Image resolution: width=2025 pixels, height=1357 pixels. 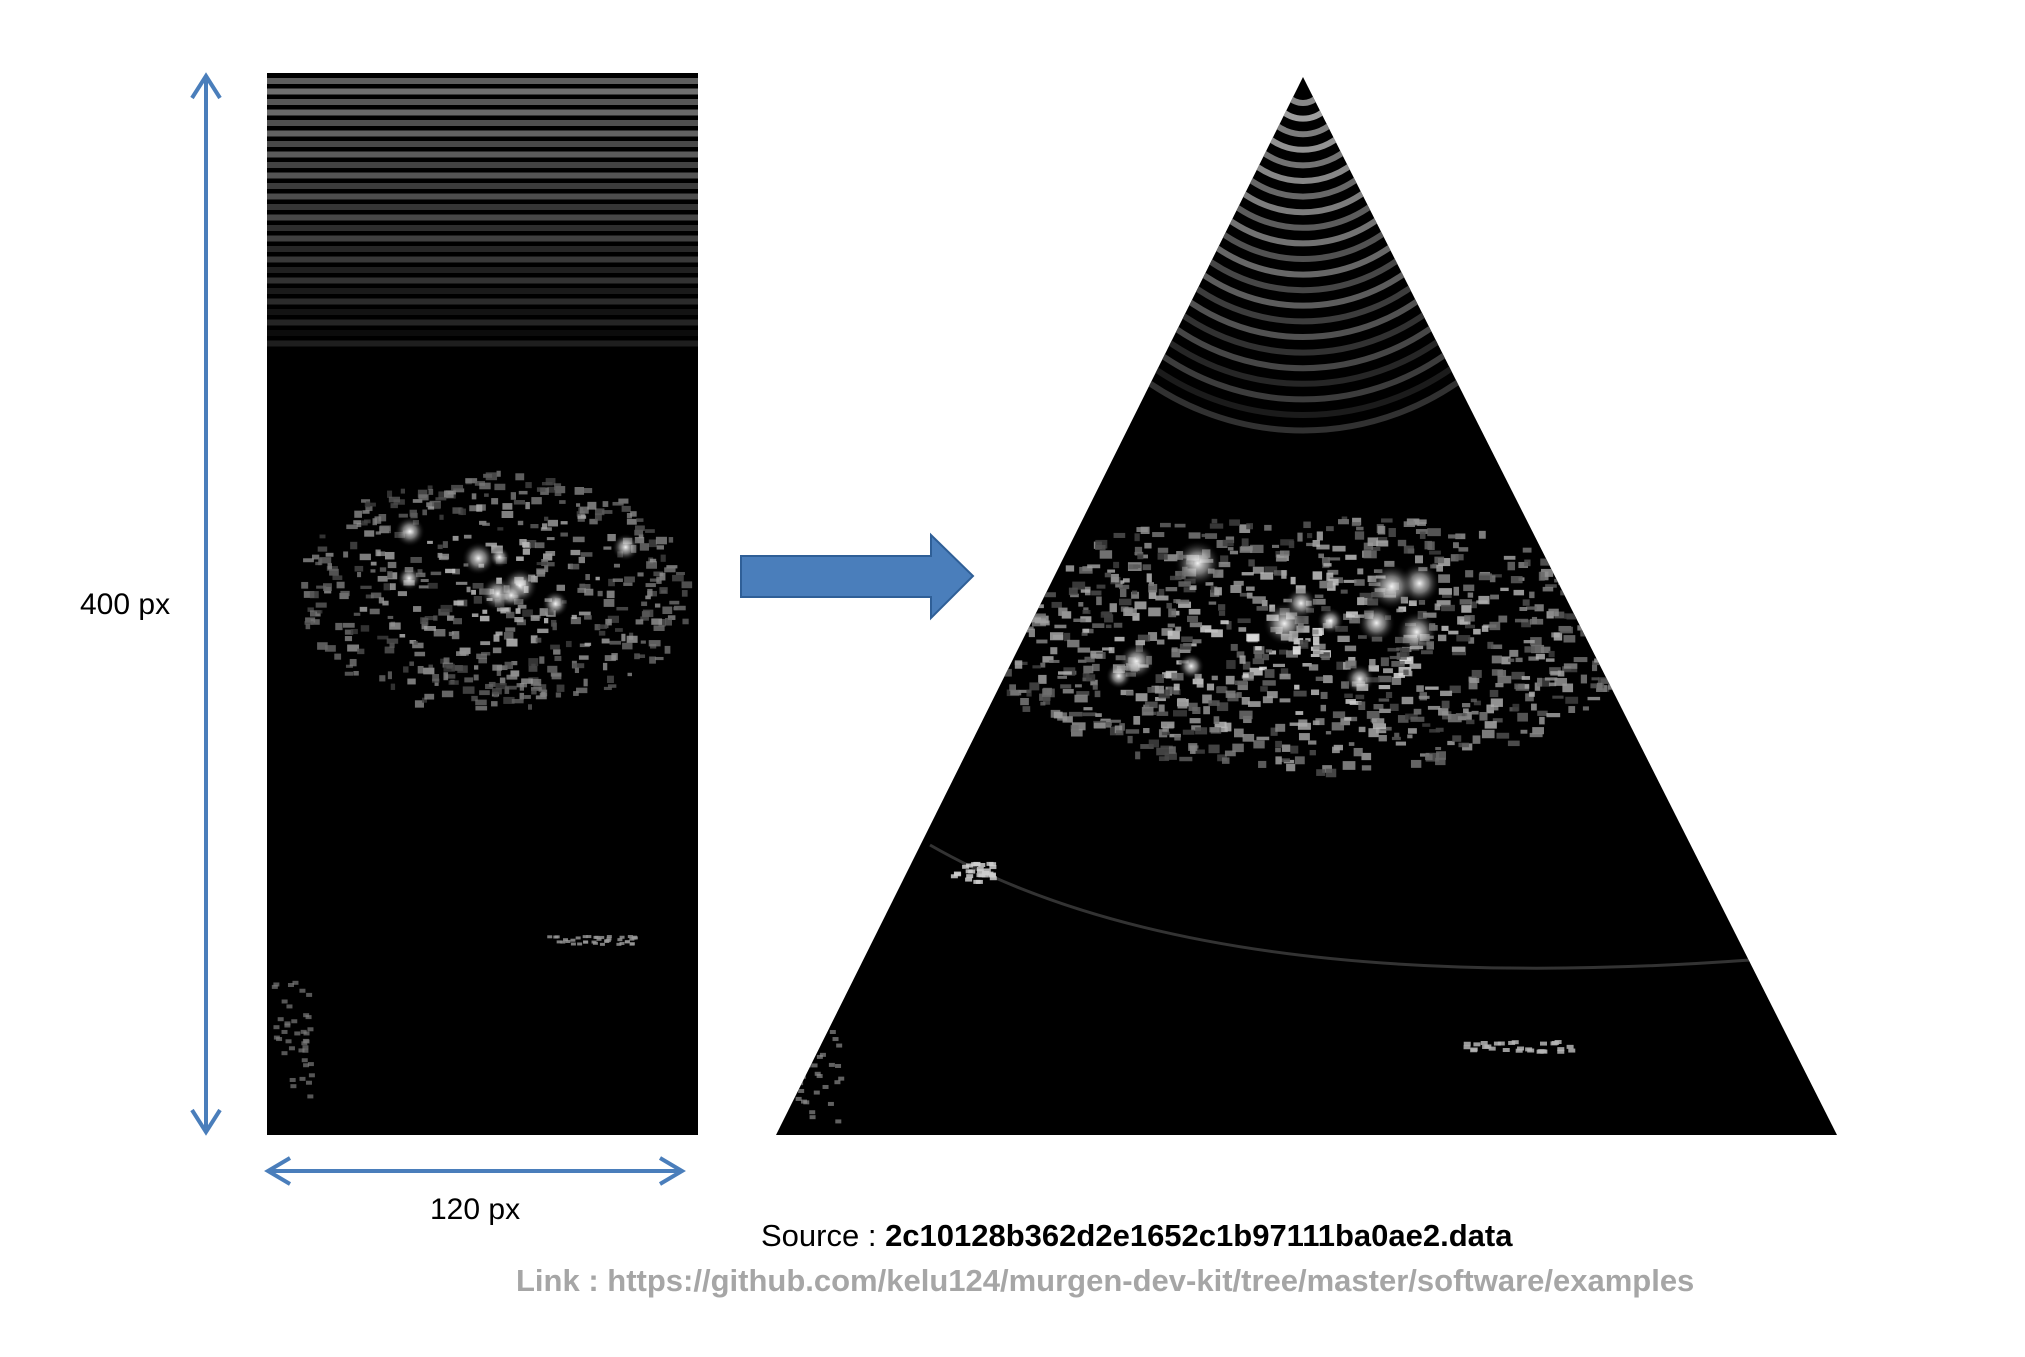 What do you see at coordinates (475, 1171) in the screenshot?
I see `width-dimension-arrow` at bounding box center [475, 1171].